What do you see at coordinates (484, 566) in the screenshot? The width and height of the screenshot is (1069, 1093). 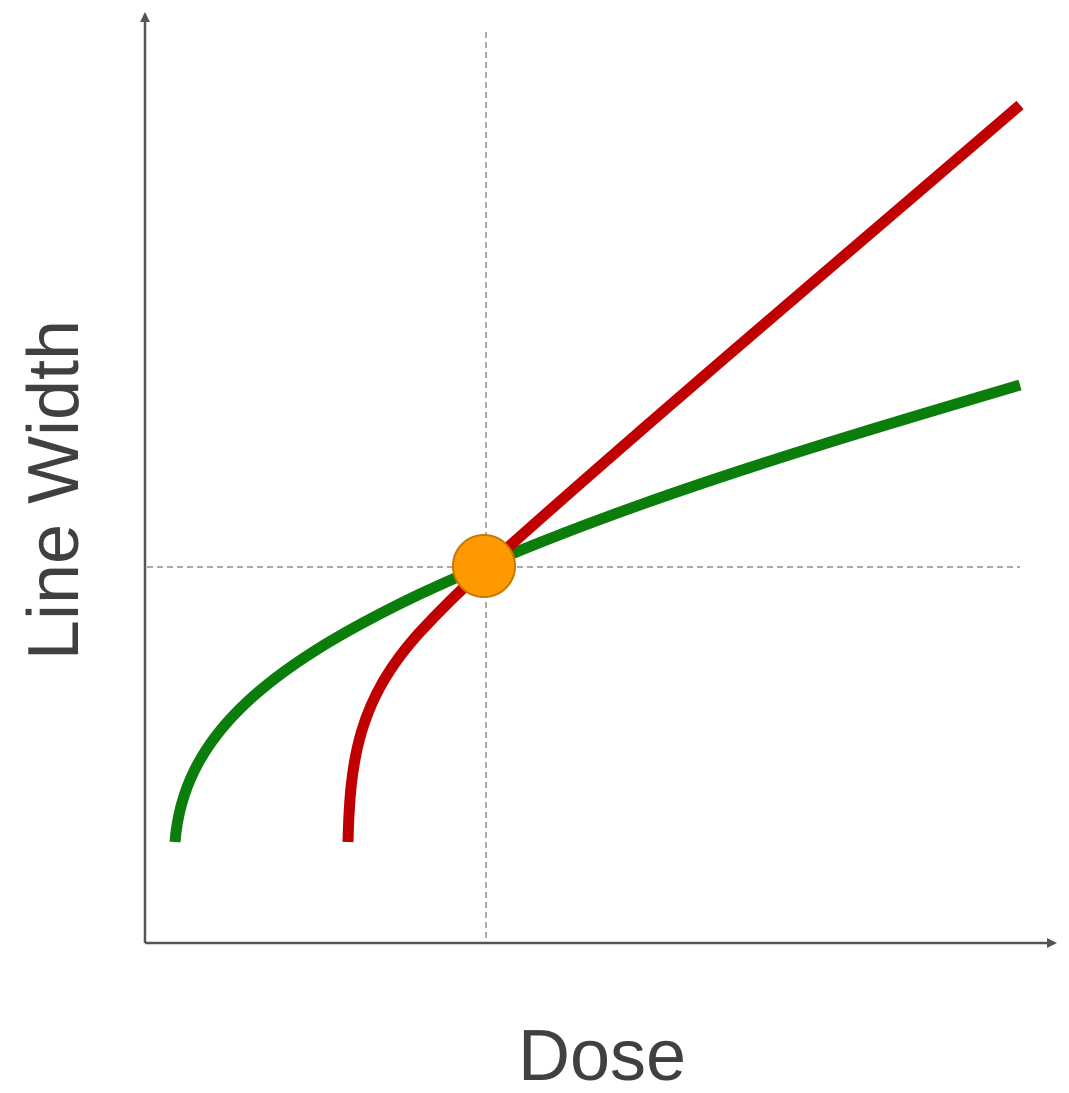 I see `intersection-point` at bounding box center [484, 566].